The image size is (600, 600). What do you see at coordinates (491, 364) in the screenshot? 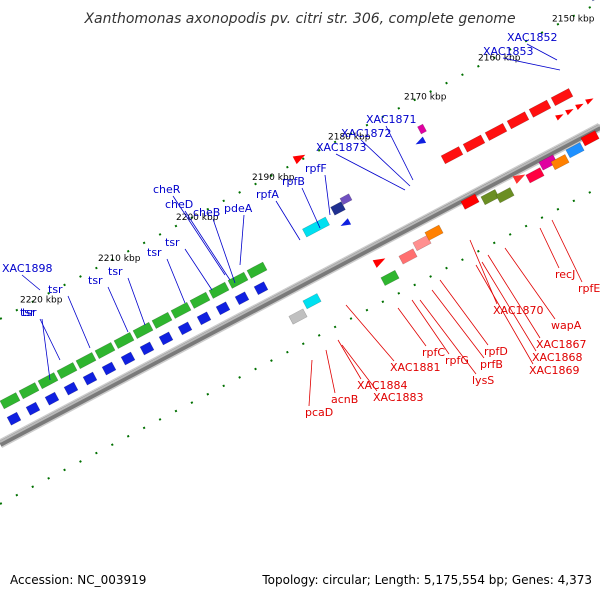
I see `gene-label: prfB` at bounding box center [491, 364].